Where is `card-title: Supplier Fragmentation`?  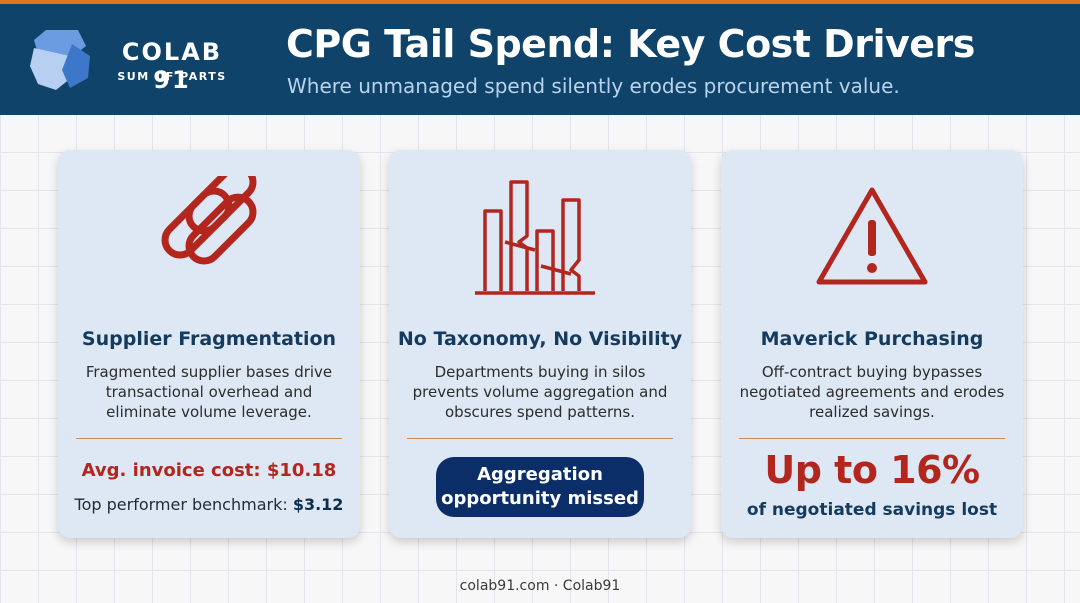 card-title: Supplier Fragmentation is located at coordinates (209, 339).